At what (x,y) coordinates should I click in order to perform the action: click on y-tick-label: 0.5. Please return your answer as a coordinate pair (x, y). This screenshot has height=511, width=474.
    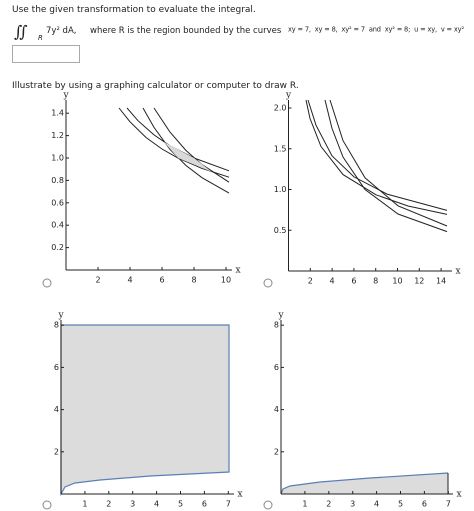
    Looking at the image, I should click on (280, 230).